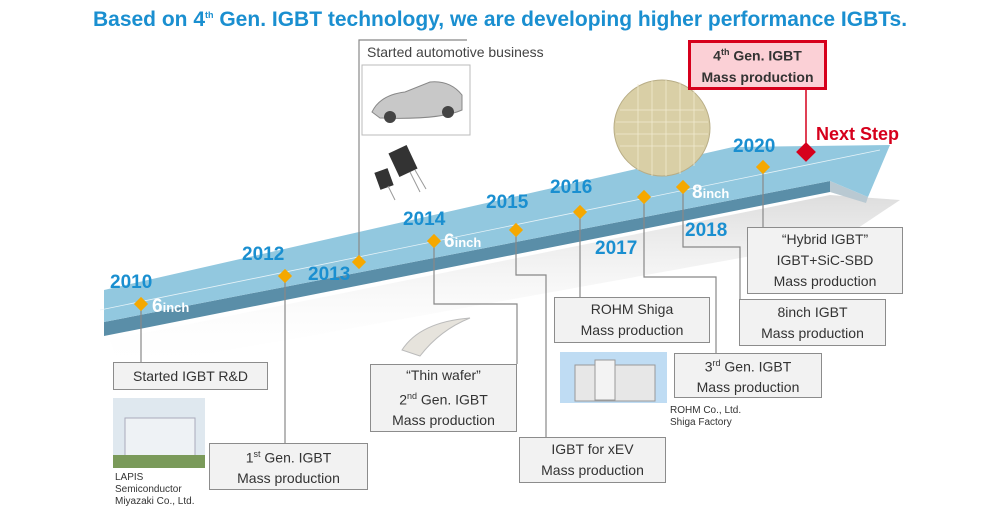 The height and width of the screenshot is (514, 1000). I want to click on gen1-box: 1st Gen. IGBT Mass production, so click(288, 466).